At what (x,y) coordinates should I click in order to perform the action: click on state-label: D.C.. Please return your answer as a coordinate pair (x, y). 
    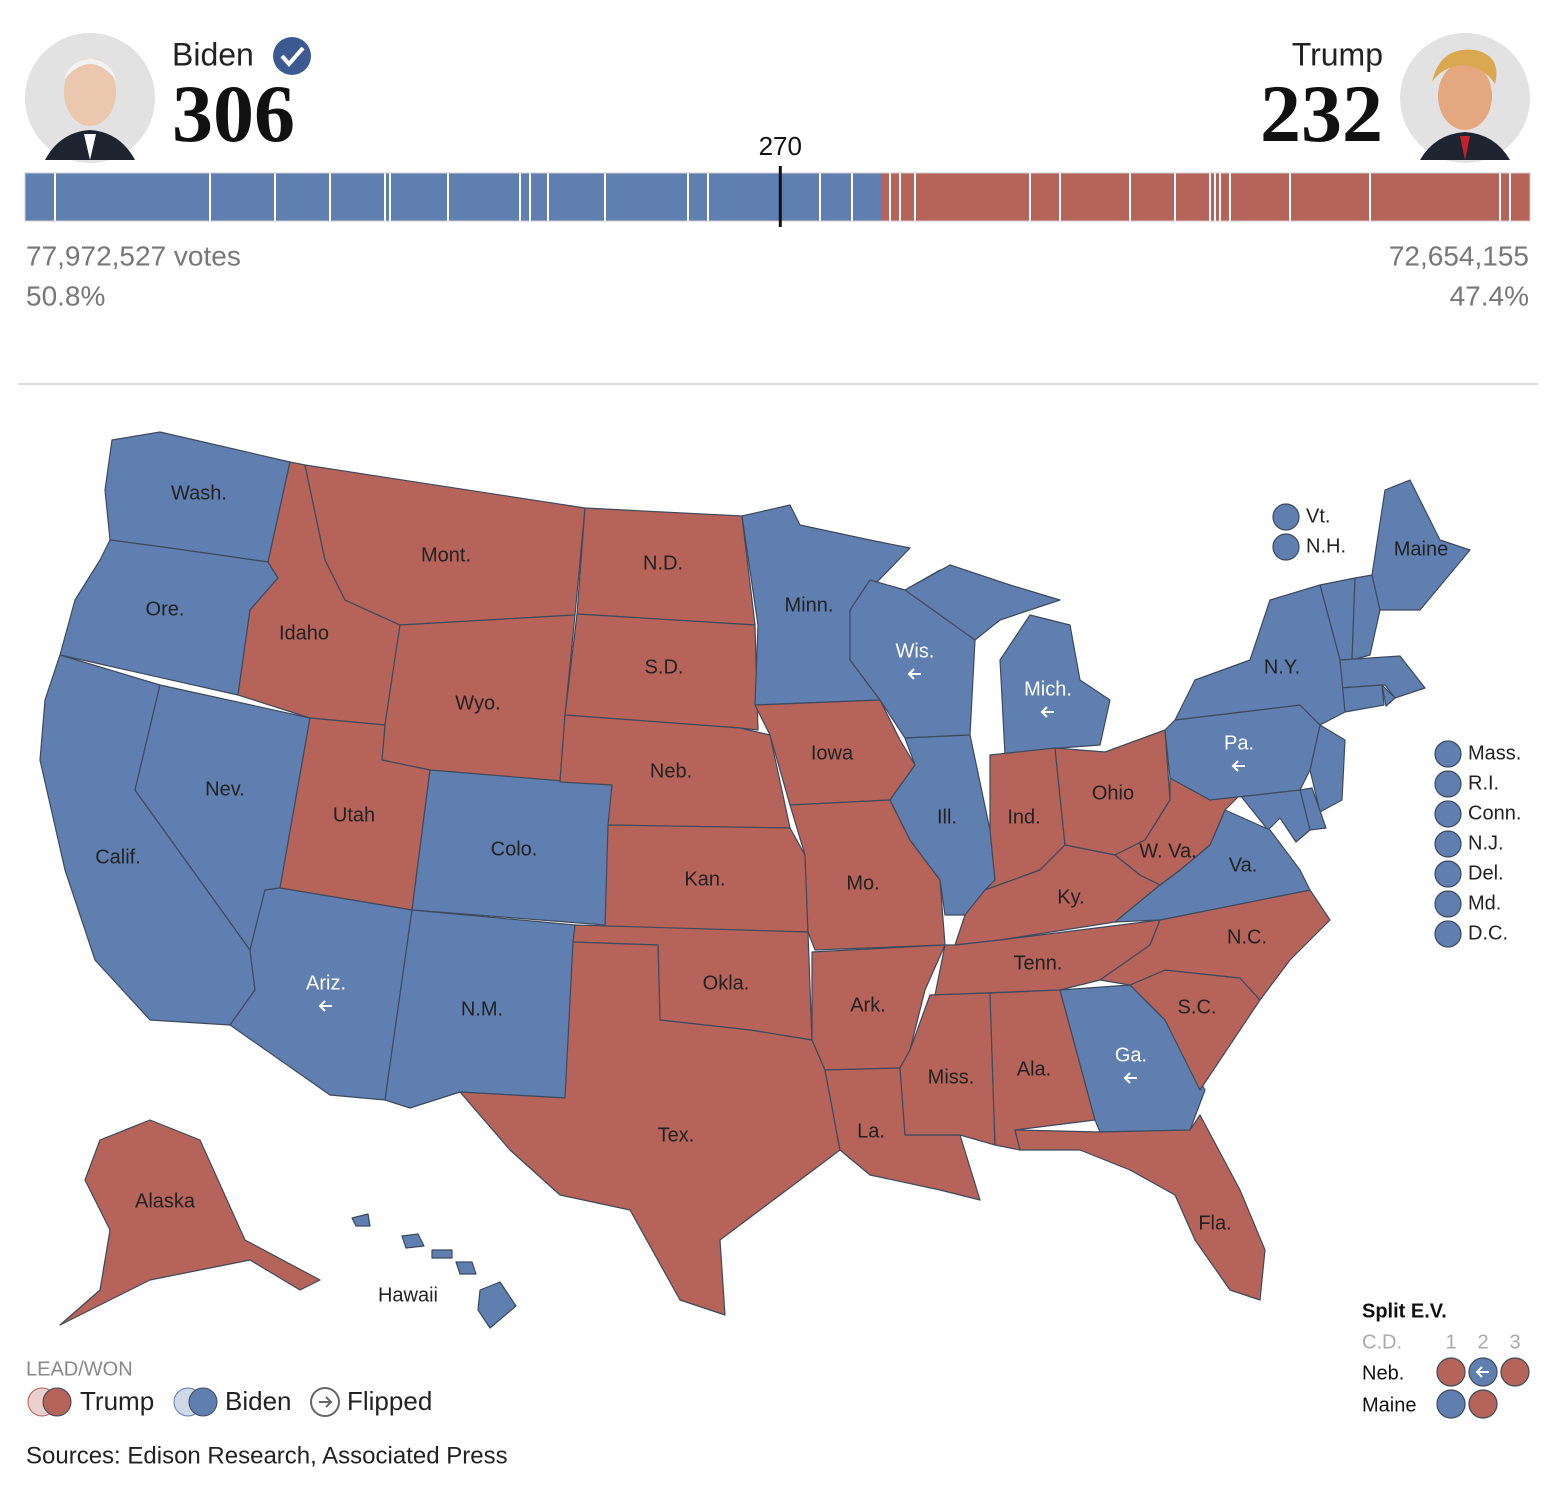
    Looking at the image, I should click on (1488, 933).